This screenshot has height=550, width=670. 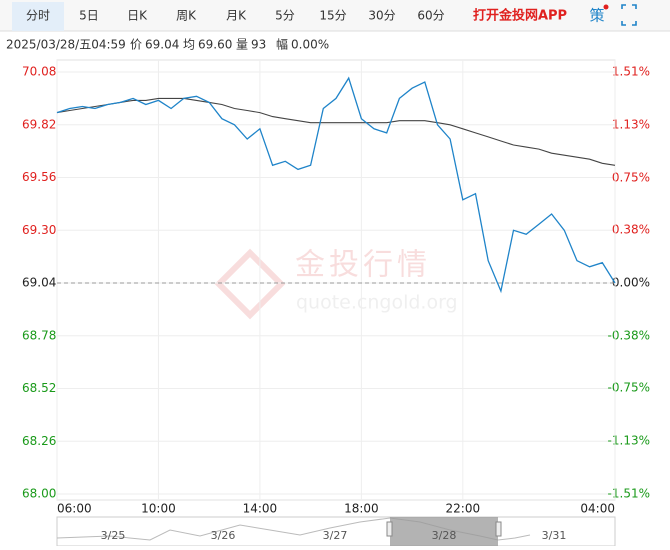 I want to click on watermark-url: quote.cngold.org, so click(x=377, y=303).